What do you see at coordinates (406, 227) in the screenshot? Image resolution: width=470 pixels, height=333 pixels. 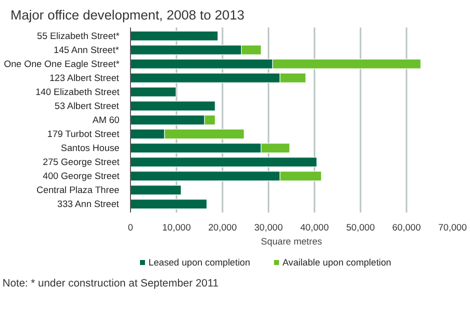 I see `x-tick-label: 60,000` at bounding box center [406, 227].